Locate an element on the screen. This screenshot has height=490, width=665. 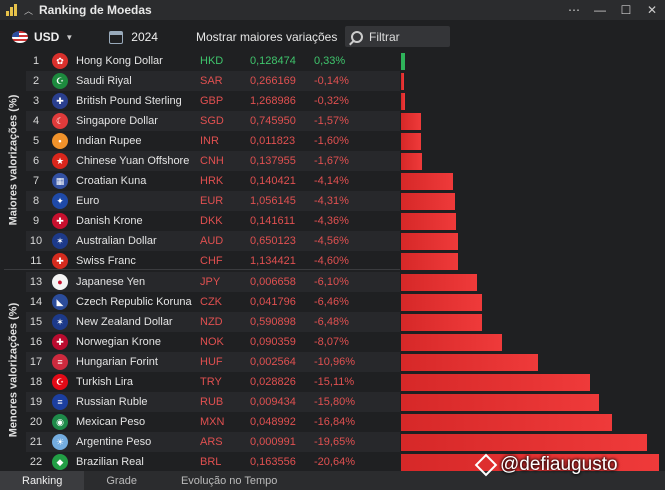
change-cell: -1,67% is located at coordinates (331, 161).